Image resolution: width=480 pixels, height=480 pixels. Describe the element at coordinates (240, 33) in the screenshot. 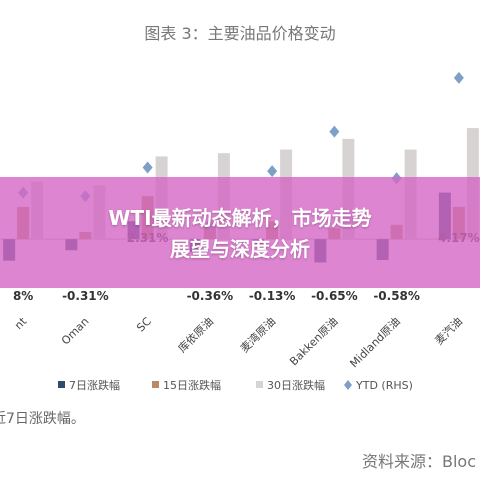

I see `chart-title: 图表 3：主要油品价格变动` at that location.